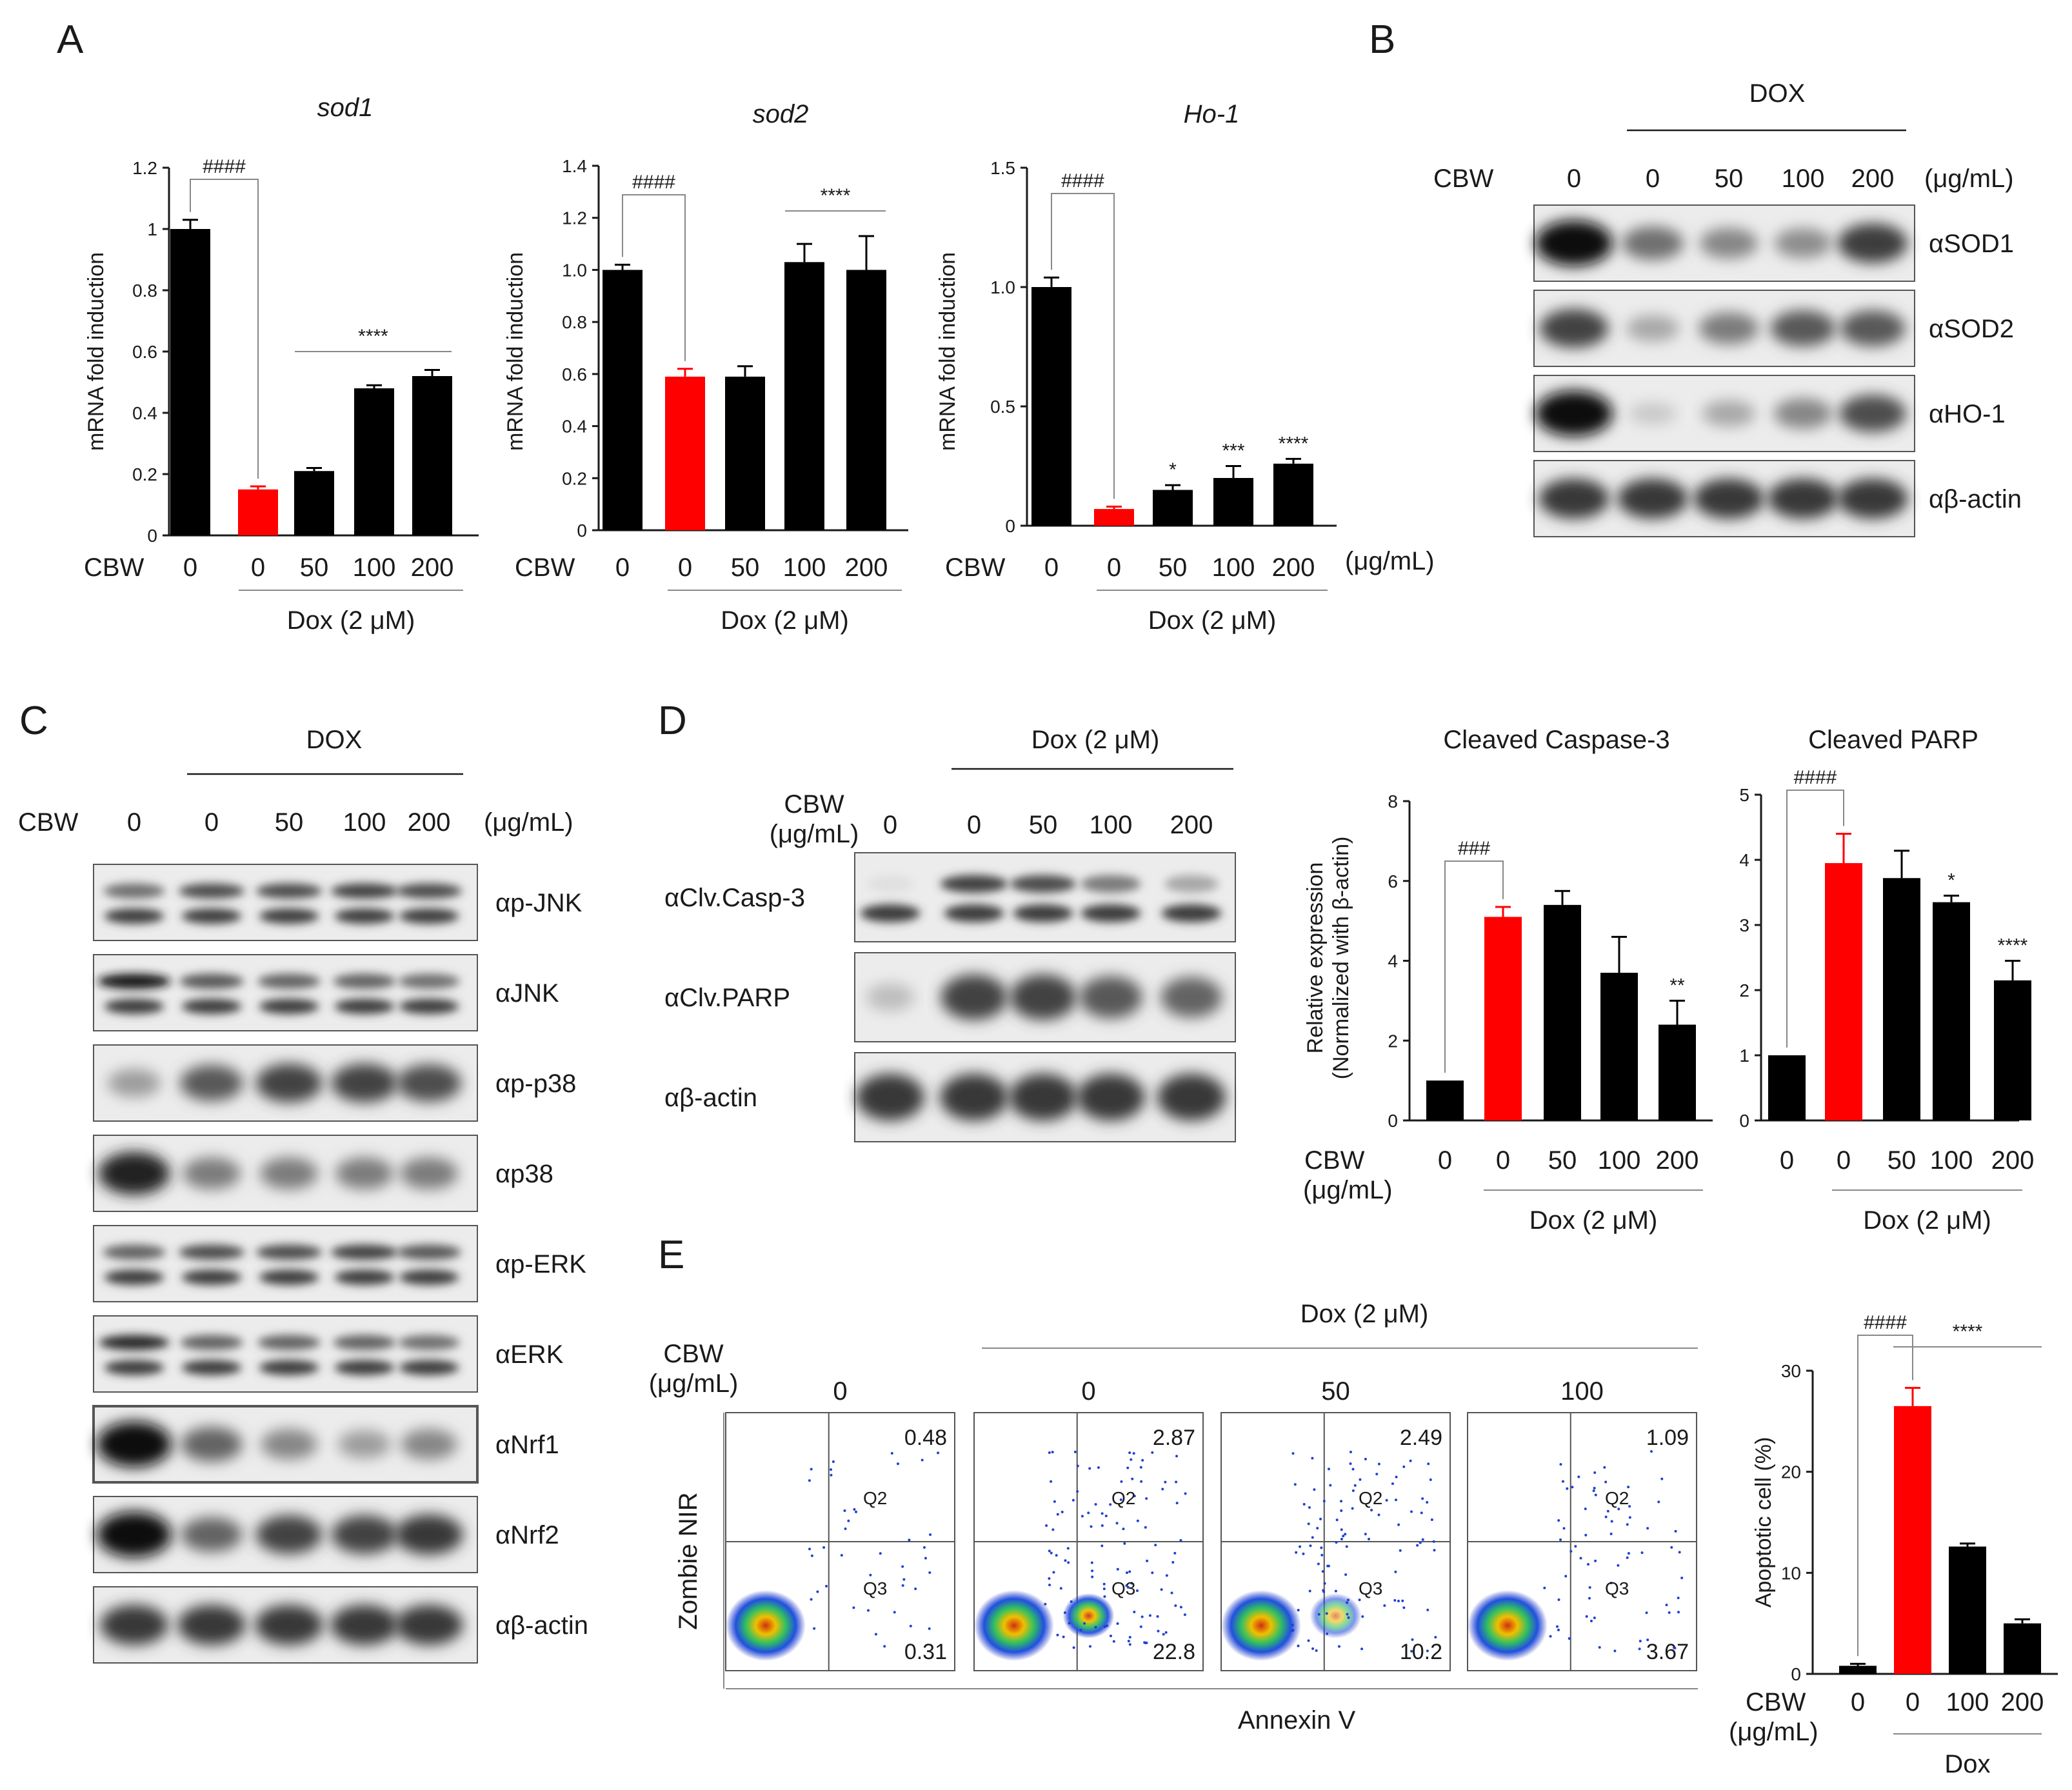 The height and width of the screenshot is (1790, 2072). What do you see at coordinates (814, 834) in the screenshot?
I see `blot-d-unit-label: (μg/mL)` at bounding box center [814, 834].